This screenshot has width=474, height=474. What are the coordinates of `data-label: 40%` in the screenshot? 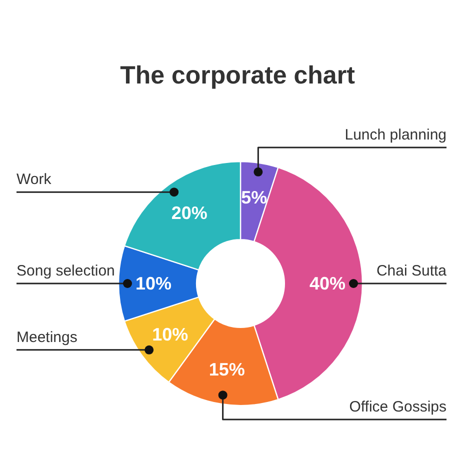 It's located at (327, 284).